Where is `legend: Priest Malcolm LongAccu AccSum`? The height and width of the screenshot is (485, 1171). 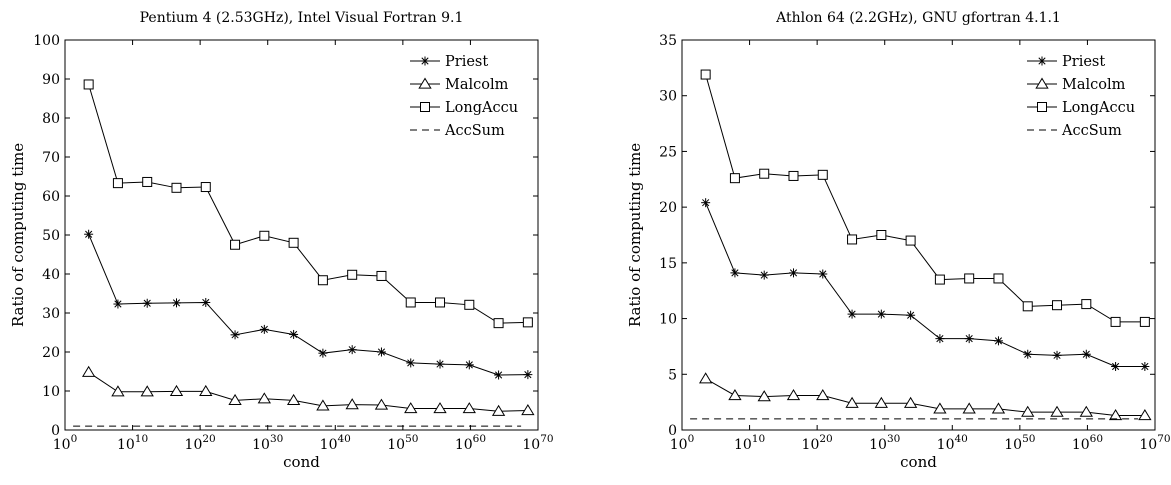 legend: Priest Malcolm LongAccu AccSum is located at coordinates (1081, 96).